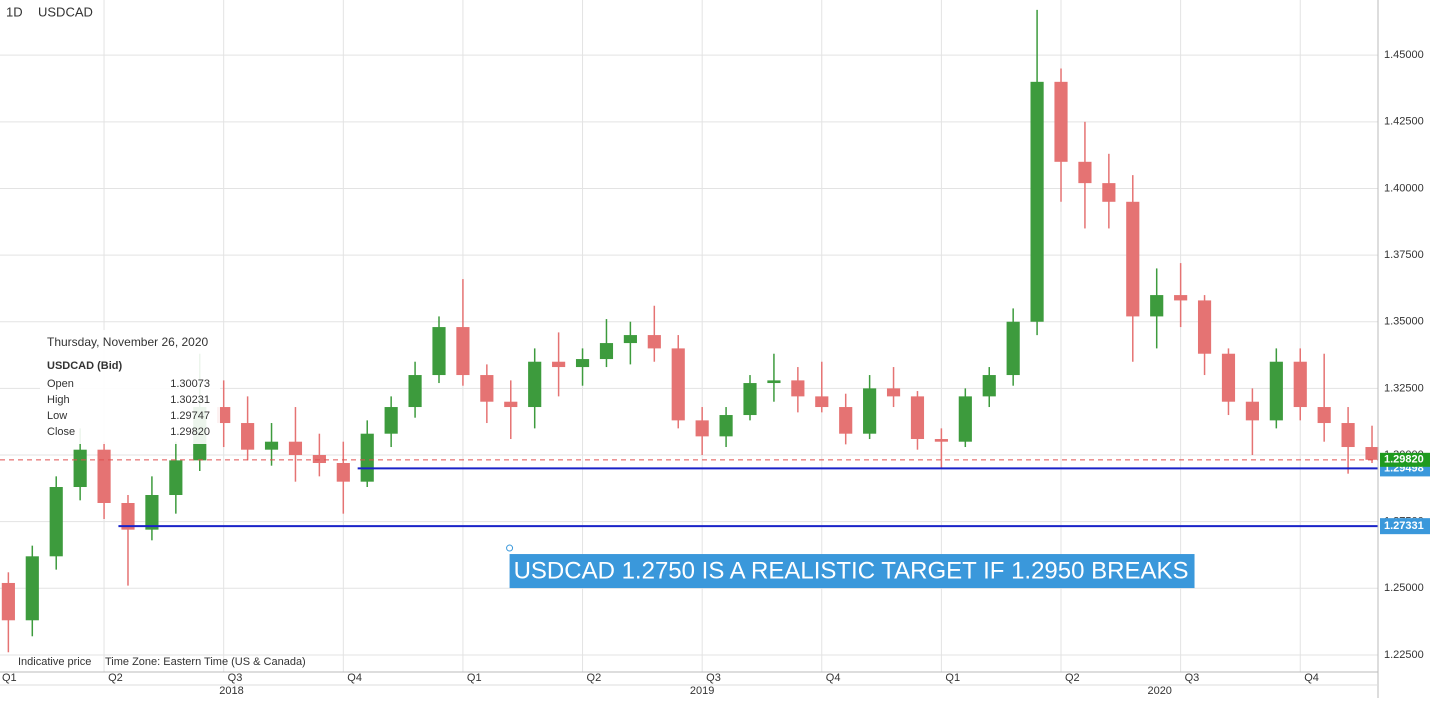 This screenshot has height=703, width=1430. I want to click on tooltip-box, so click(130, 387).